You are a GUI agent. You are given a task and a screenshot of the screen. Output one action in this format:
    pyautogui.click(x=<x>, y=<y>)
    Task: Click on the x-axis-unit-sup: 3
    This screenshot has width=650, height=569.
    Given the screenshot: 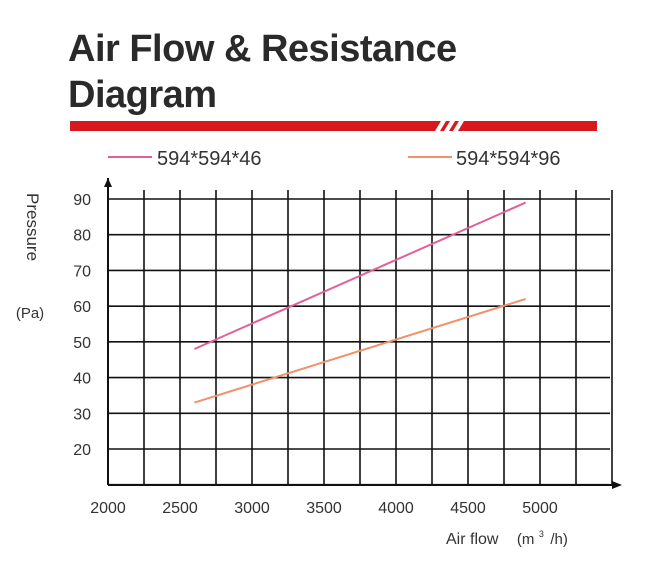 What is the action you would take?
    pyautogui.click(x=541, y=534)
    